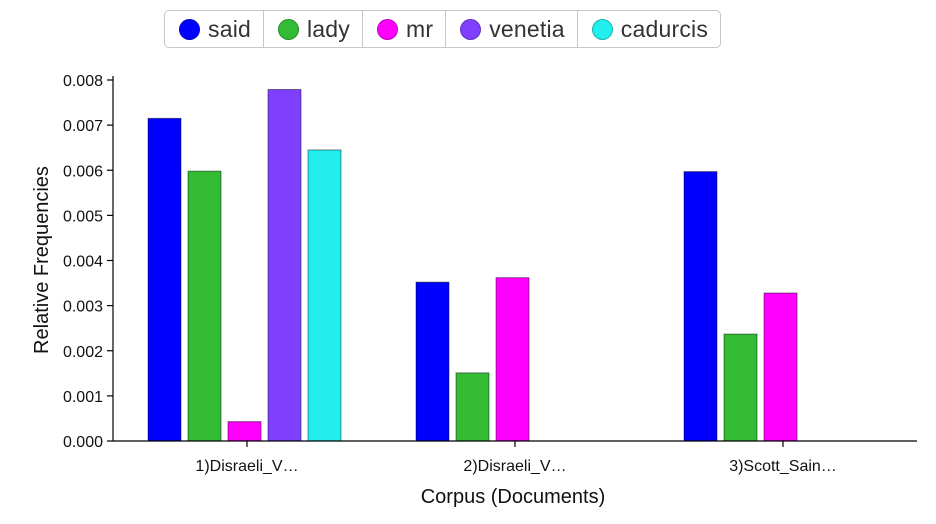 The height and width of the screenshot is (524, 936). What do you see at coordinates (83, 307) in the screenshot?
I see `y-tick-label: 0.003` at bounding box center [83, 307].